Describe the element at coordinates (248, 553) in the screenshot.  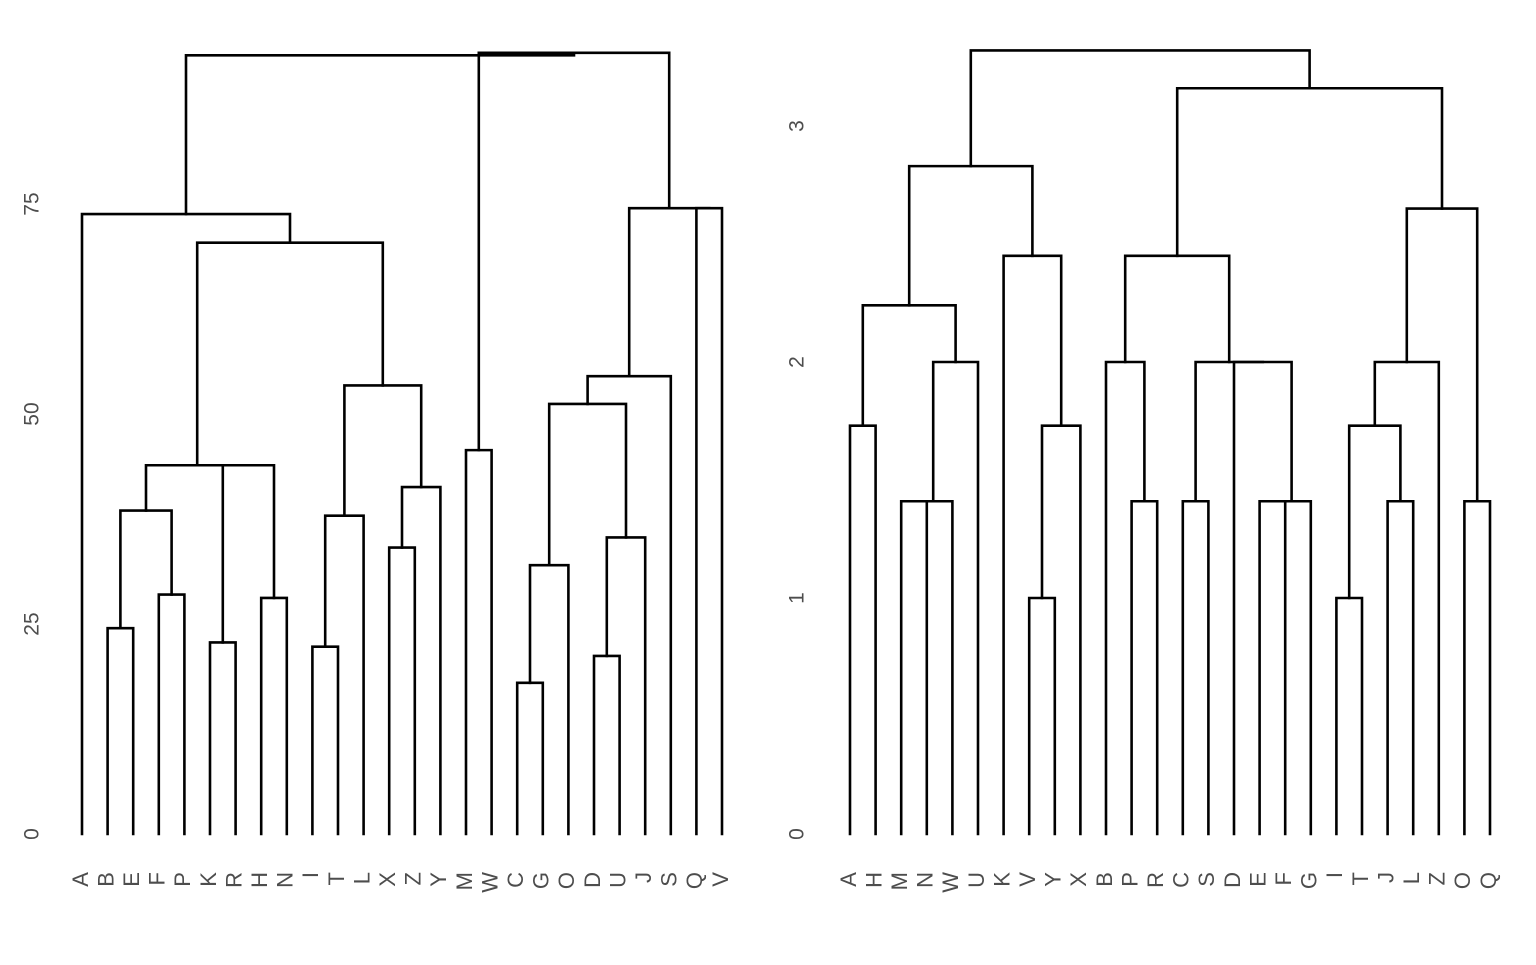
I see `merge-link-KRHN` at that location.